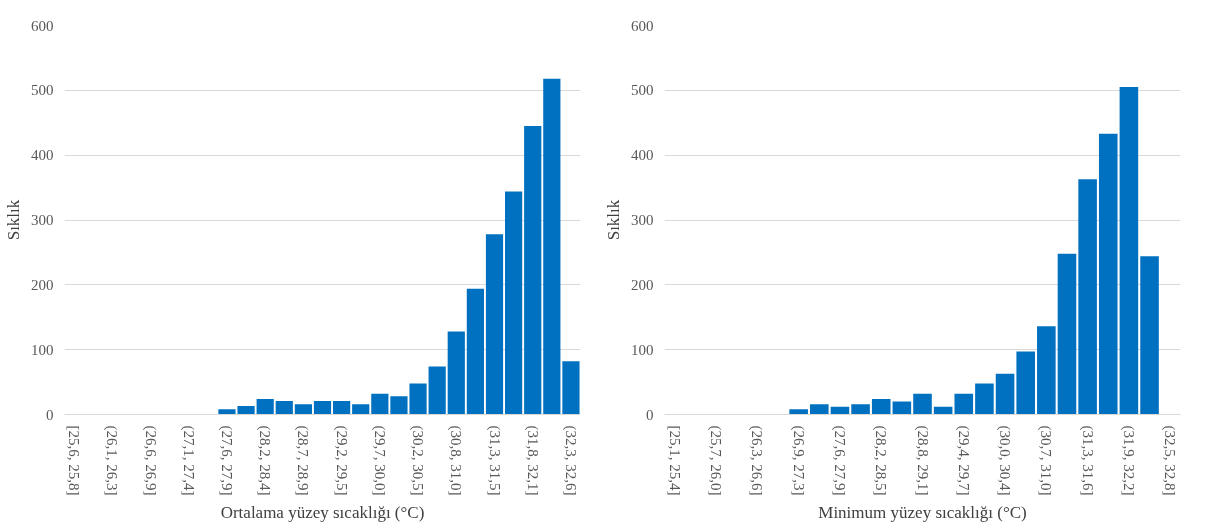 This screenshot has height=528, width=1211. Describe the element at coordinates (494, 460) in the screenshot. I see `x-tick-label: (31,3, 31,5]` at that location.